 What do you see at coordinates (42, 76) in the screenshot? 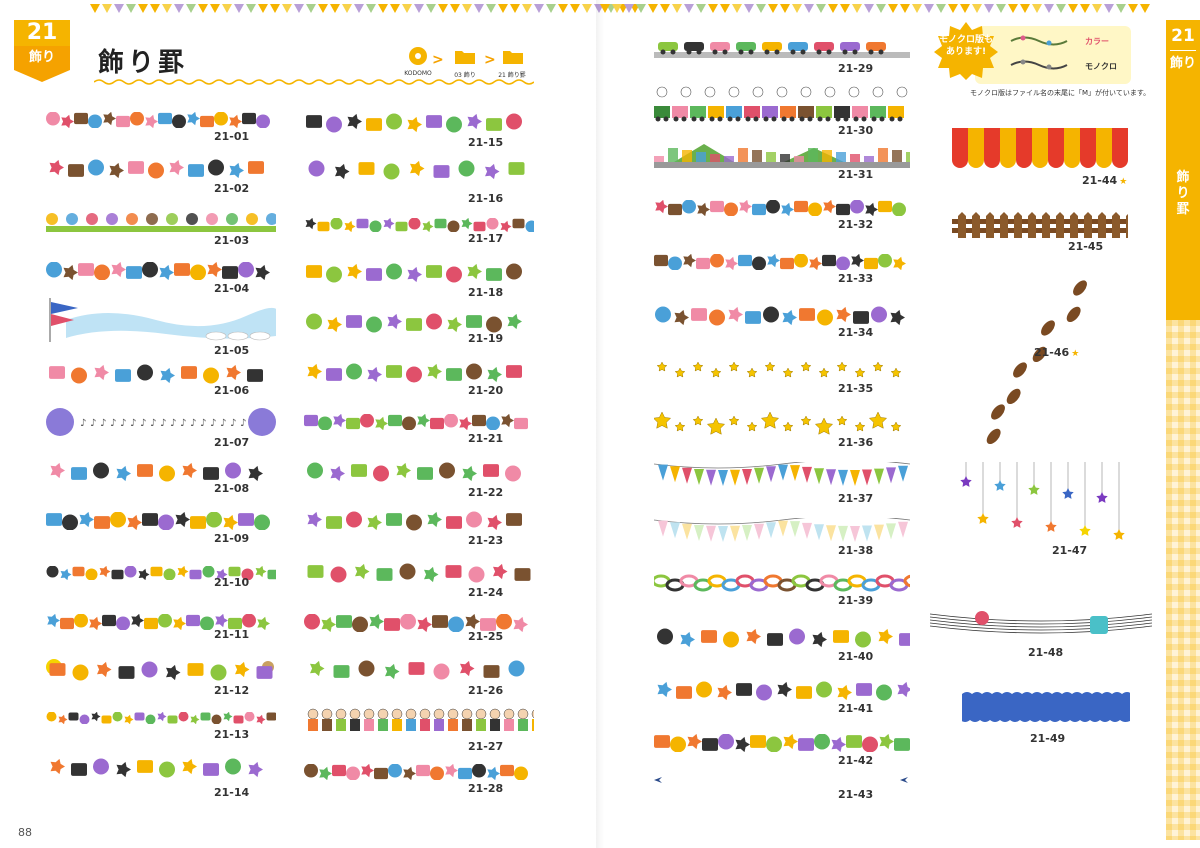
I see `chapter-tab-arrow` at bounding box center [42, 76].